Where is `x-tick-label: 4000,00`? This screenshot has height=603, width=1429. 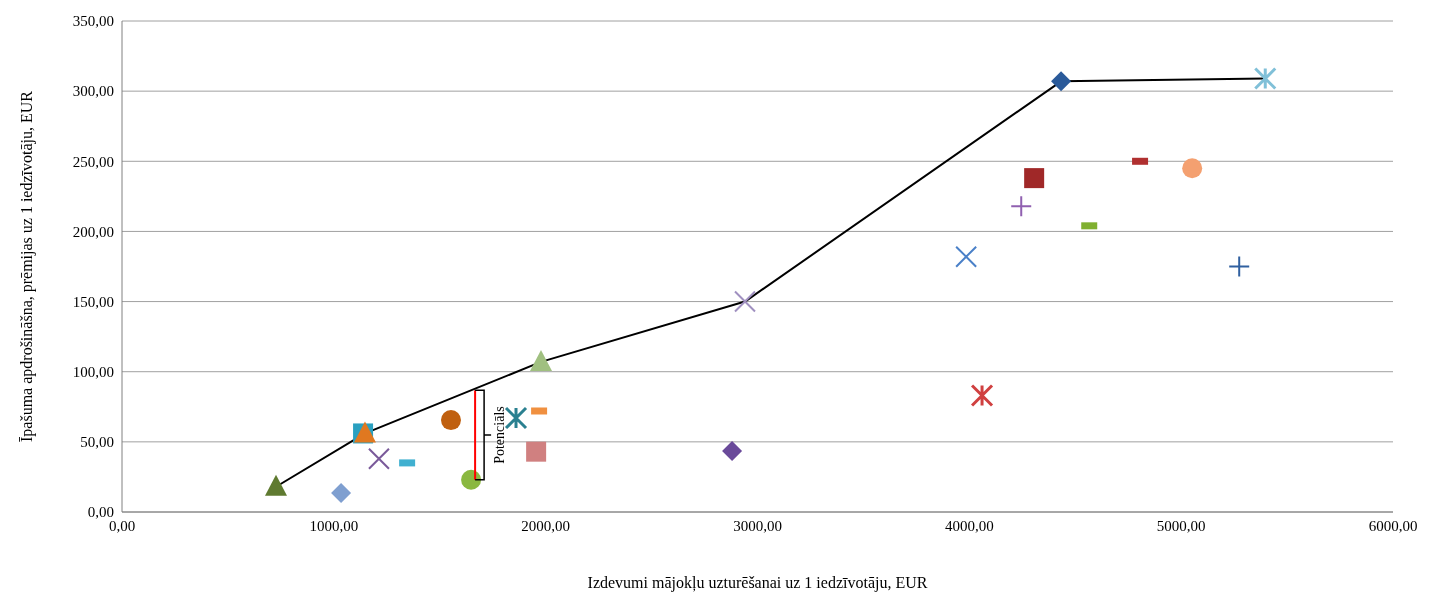
x-tick-label: 4000,00 is located at coordinates (969, 525).